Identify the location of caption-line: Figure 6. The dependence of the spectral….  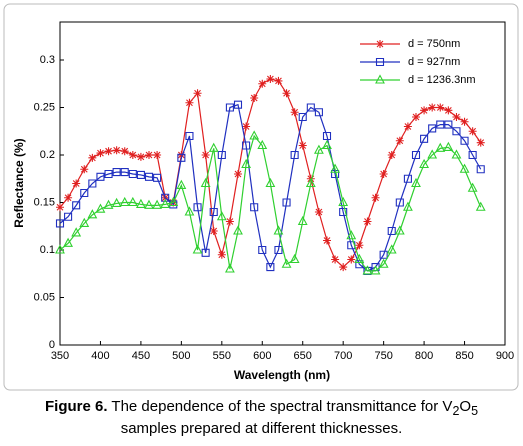
(261, 408).